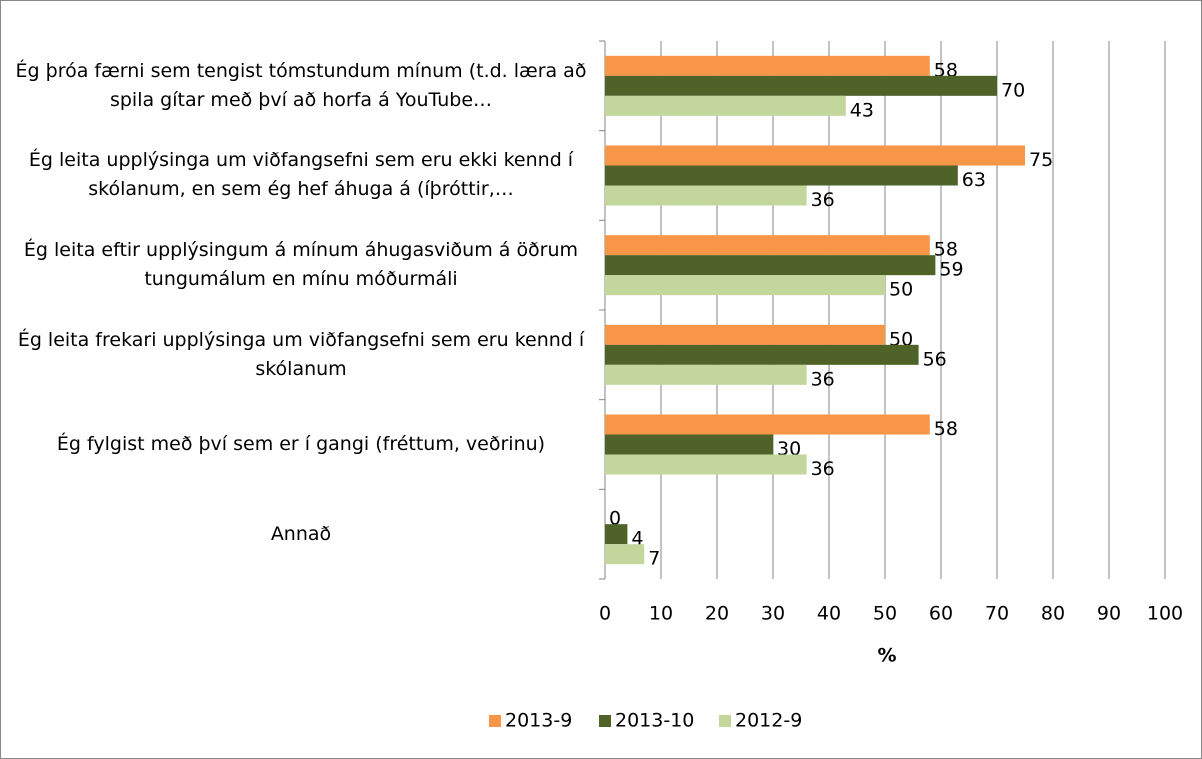 The width and height of the screenshot is (1202, 759). I want to click on data-label: 50, so click(901, 290).